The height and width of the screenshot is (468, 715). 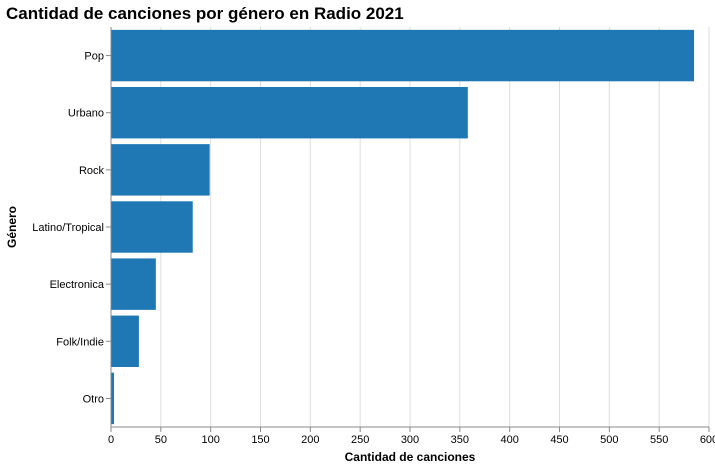 I want to click on x-tick-label: 400, so click(x=509, y=440).